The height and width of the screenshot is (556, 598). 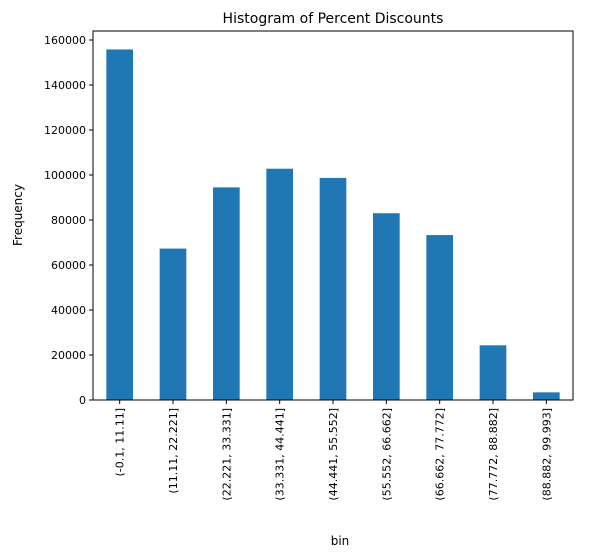 I want to click on y-tick-label-8: 160000, so click(x=65, y=40).